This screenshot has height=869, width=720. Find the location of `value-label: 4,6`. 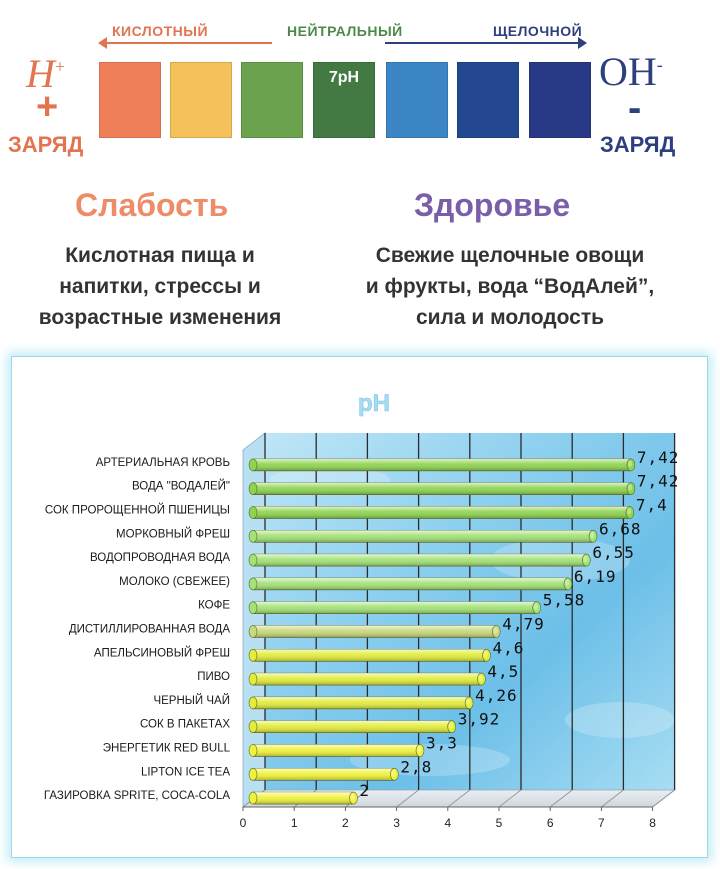

value-label: 4,6 is located at coordinates (509, 647).